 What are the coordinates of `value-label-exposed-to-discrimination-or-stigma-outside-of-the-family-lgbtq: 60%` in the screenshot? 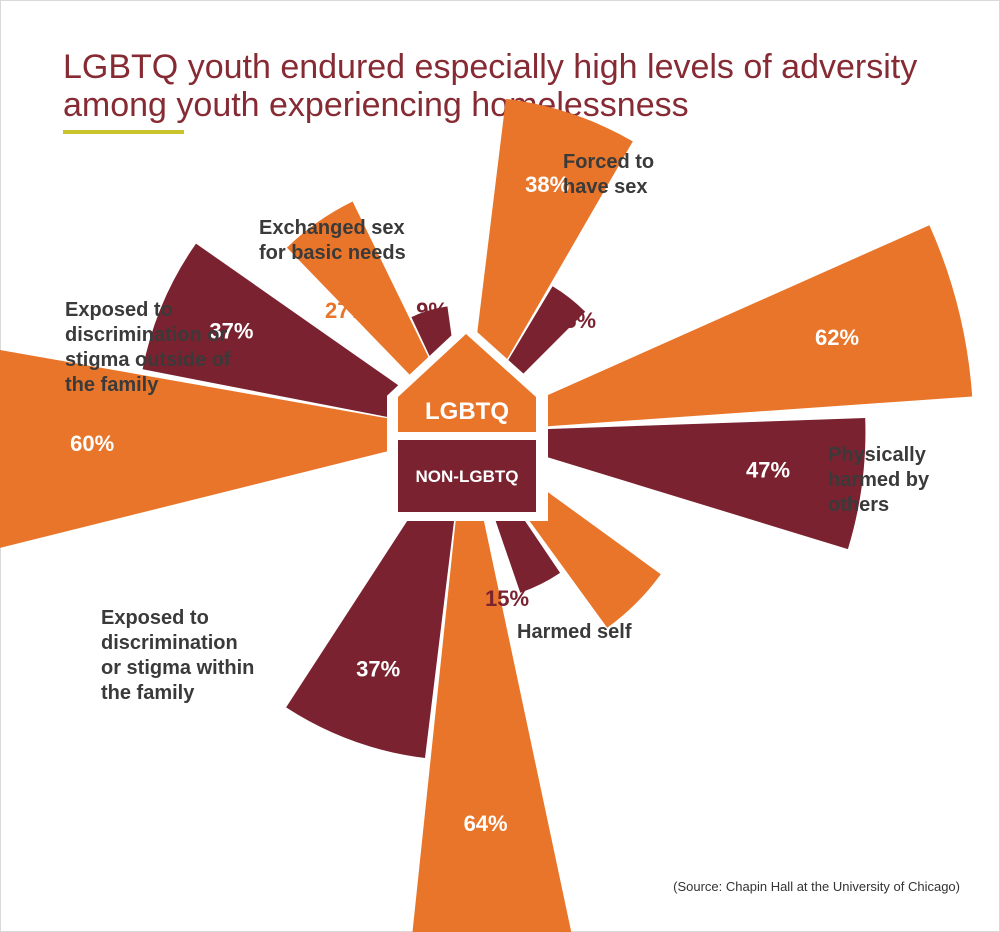 It's located at (92, 443).